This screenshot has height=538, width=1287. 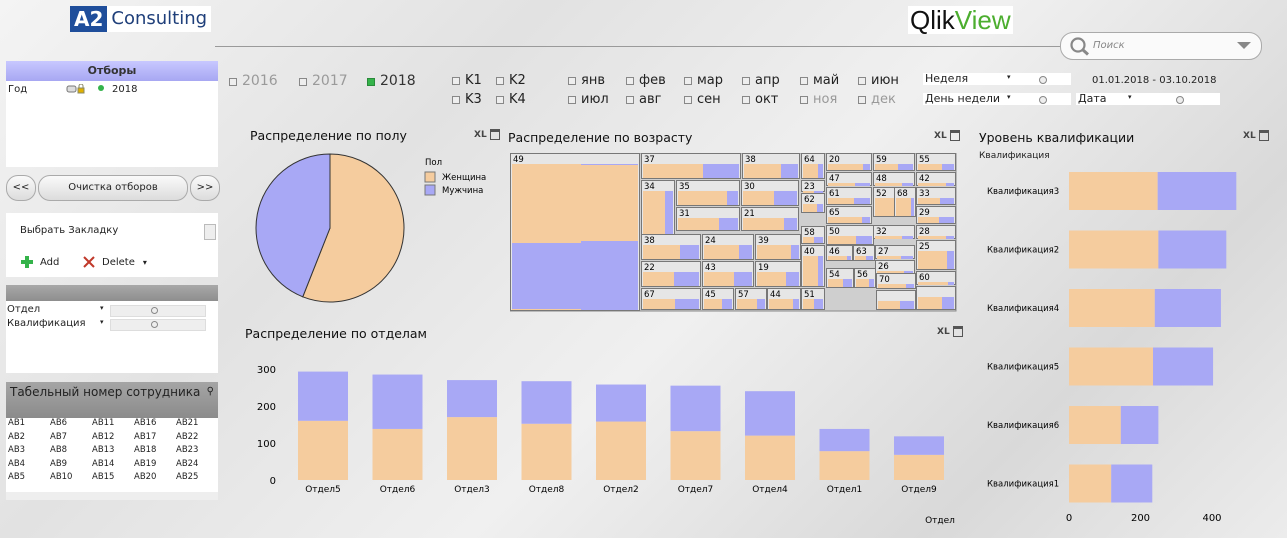 I want to click on month-label: мар, so click(x=710, y=80).